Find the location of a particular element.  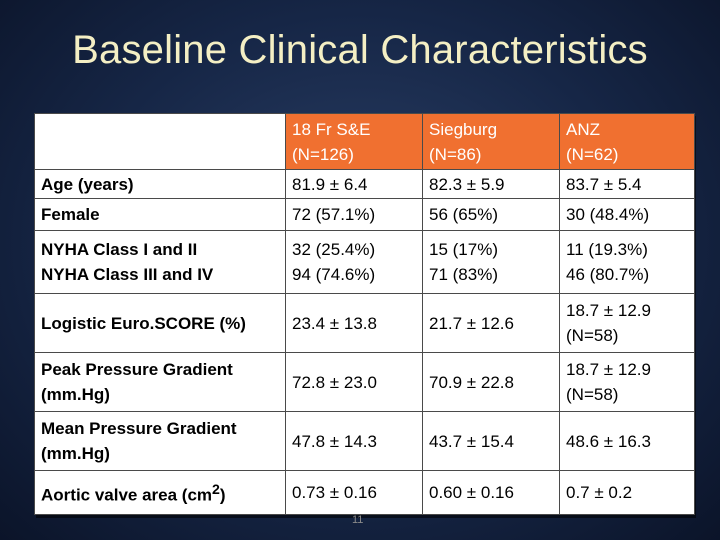

row-label-female: Female is located at coordinates (160, 214).